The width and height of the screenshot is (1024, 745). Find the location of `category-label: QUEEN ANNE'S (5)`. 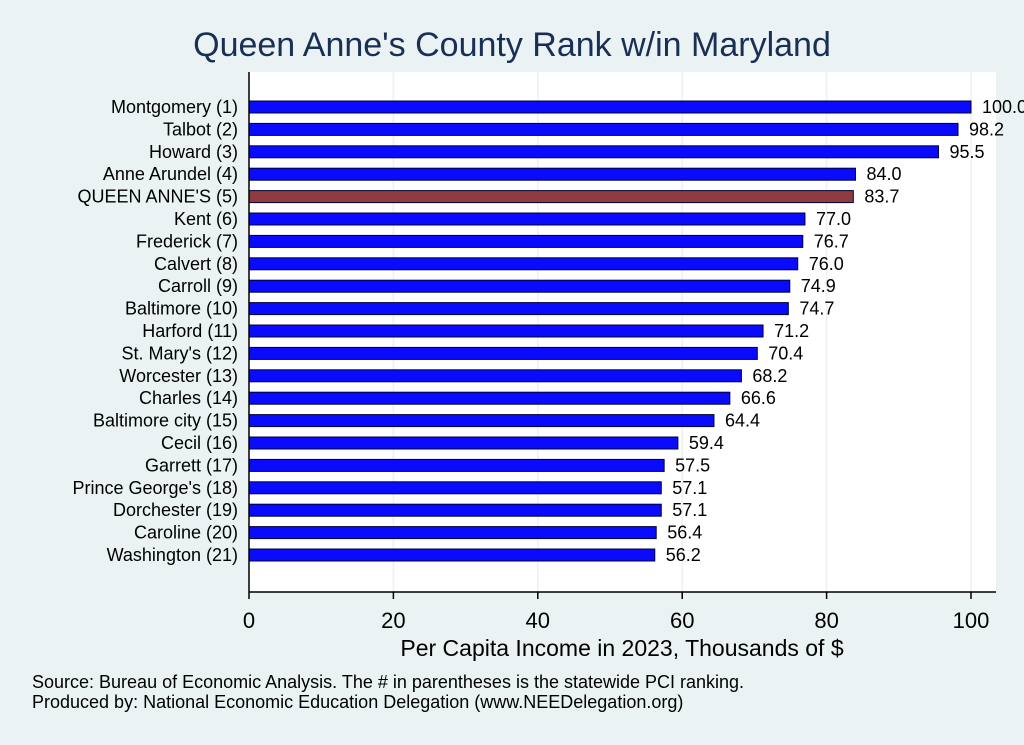

category-label: QUEEN ANNE'S (5) is located at coordinates (158, 197).